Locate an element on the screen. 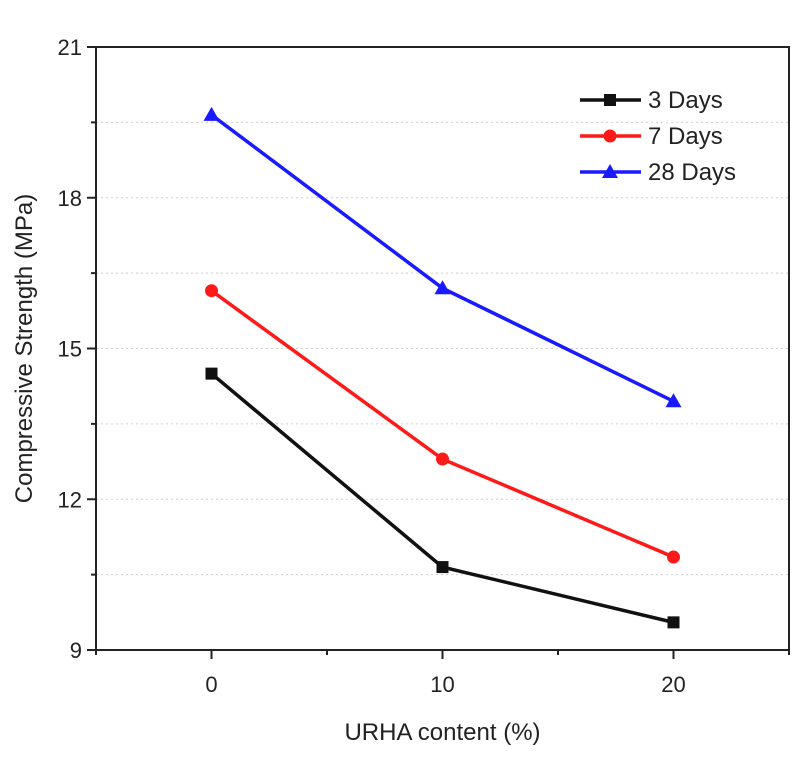 The height and width of the screenshot is (776, 807). y-tick-label: 18 is located at coordinates (70, 198).